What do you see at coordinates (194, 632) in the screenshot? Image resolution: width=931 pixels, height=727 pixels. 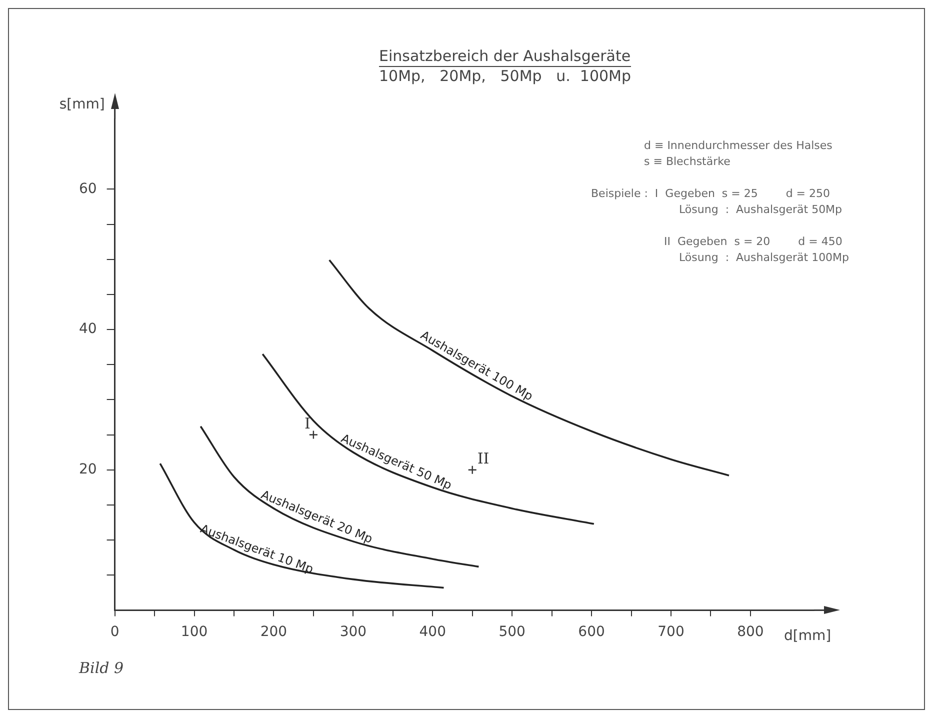 I see `x-tick-label: 100` at bounding box center [194, 632].